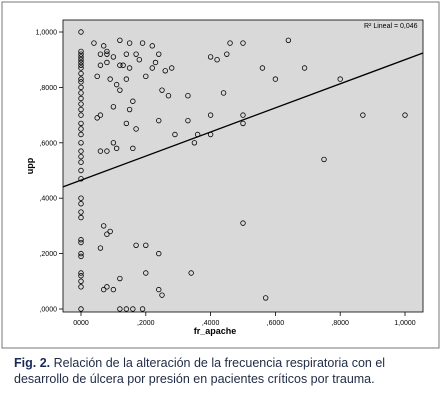 The width and height of the screenshot is (441, 412). I want to click on x-tick-label: 1,0000, so click(405, 323).